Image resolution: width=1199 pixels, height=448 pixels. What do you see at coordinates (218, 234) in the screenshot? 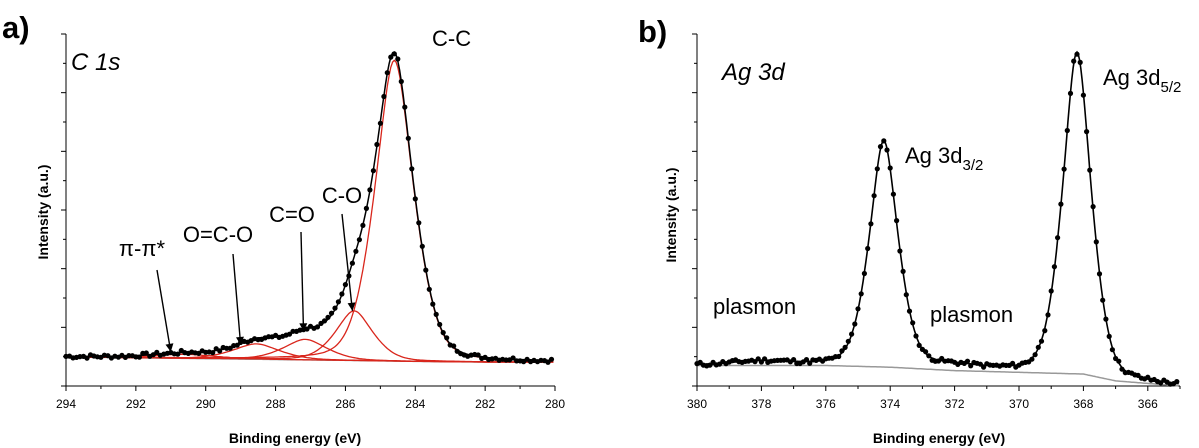
I see `panel-a-annotation-O=C-O: O=C-O` at bounding box center [218, 234].